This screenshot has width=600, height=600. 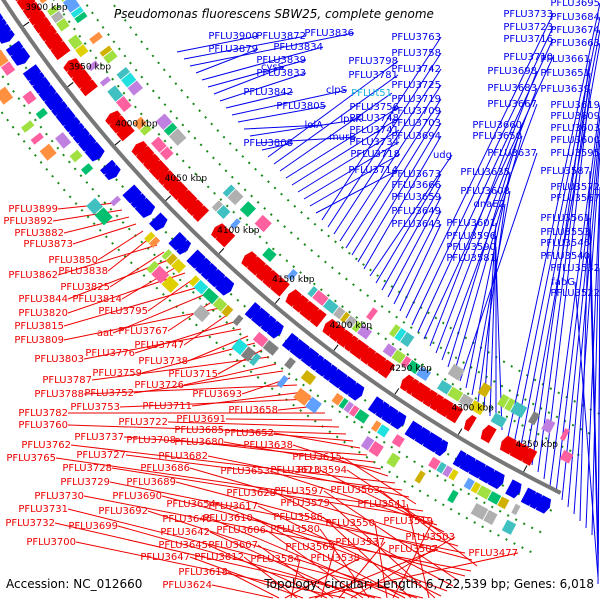 What do you see at coordinates (351, 119) in the screenshot?
I see `gene-label: lpxK` at bounding box center [351, 119].